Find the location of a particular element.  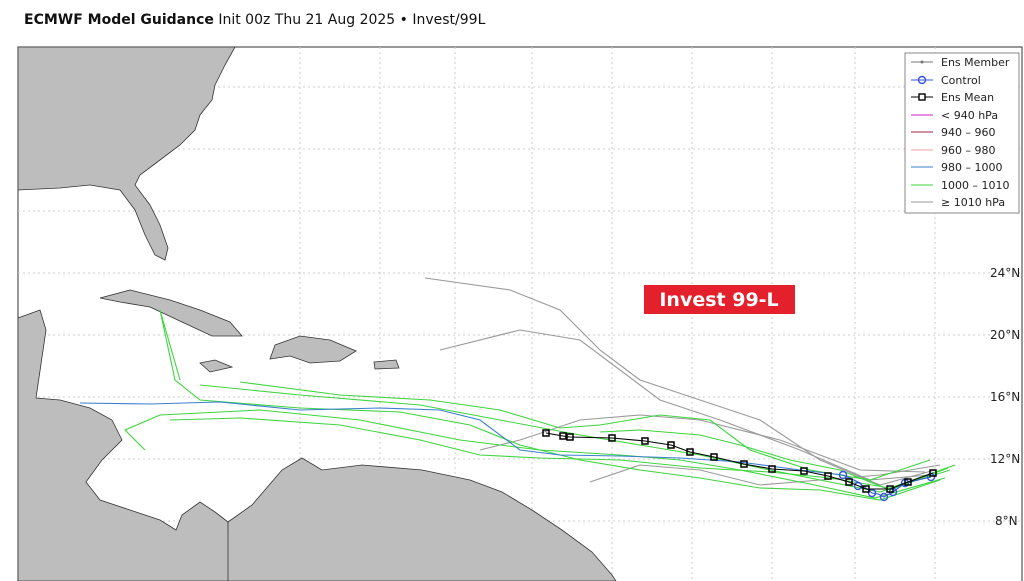

annotation: Invest 99-L is located at coordinates (719, 299).